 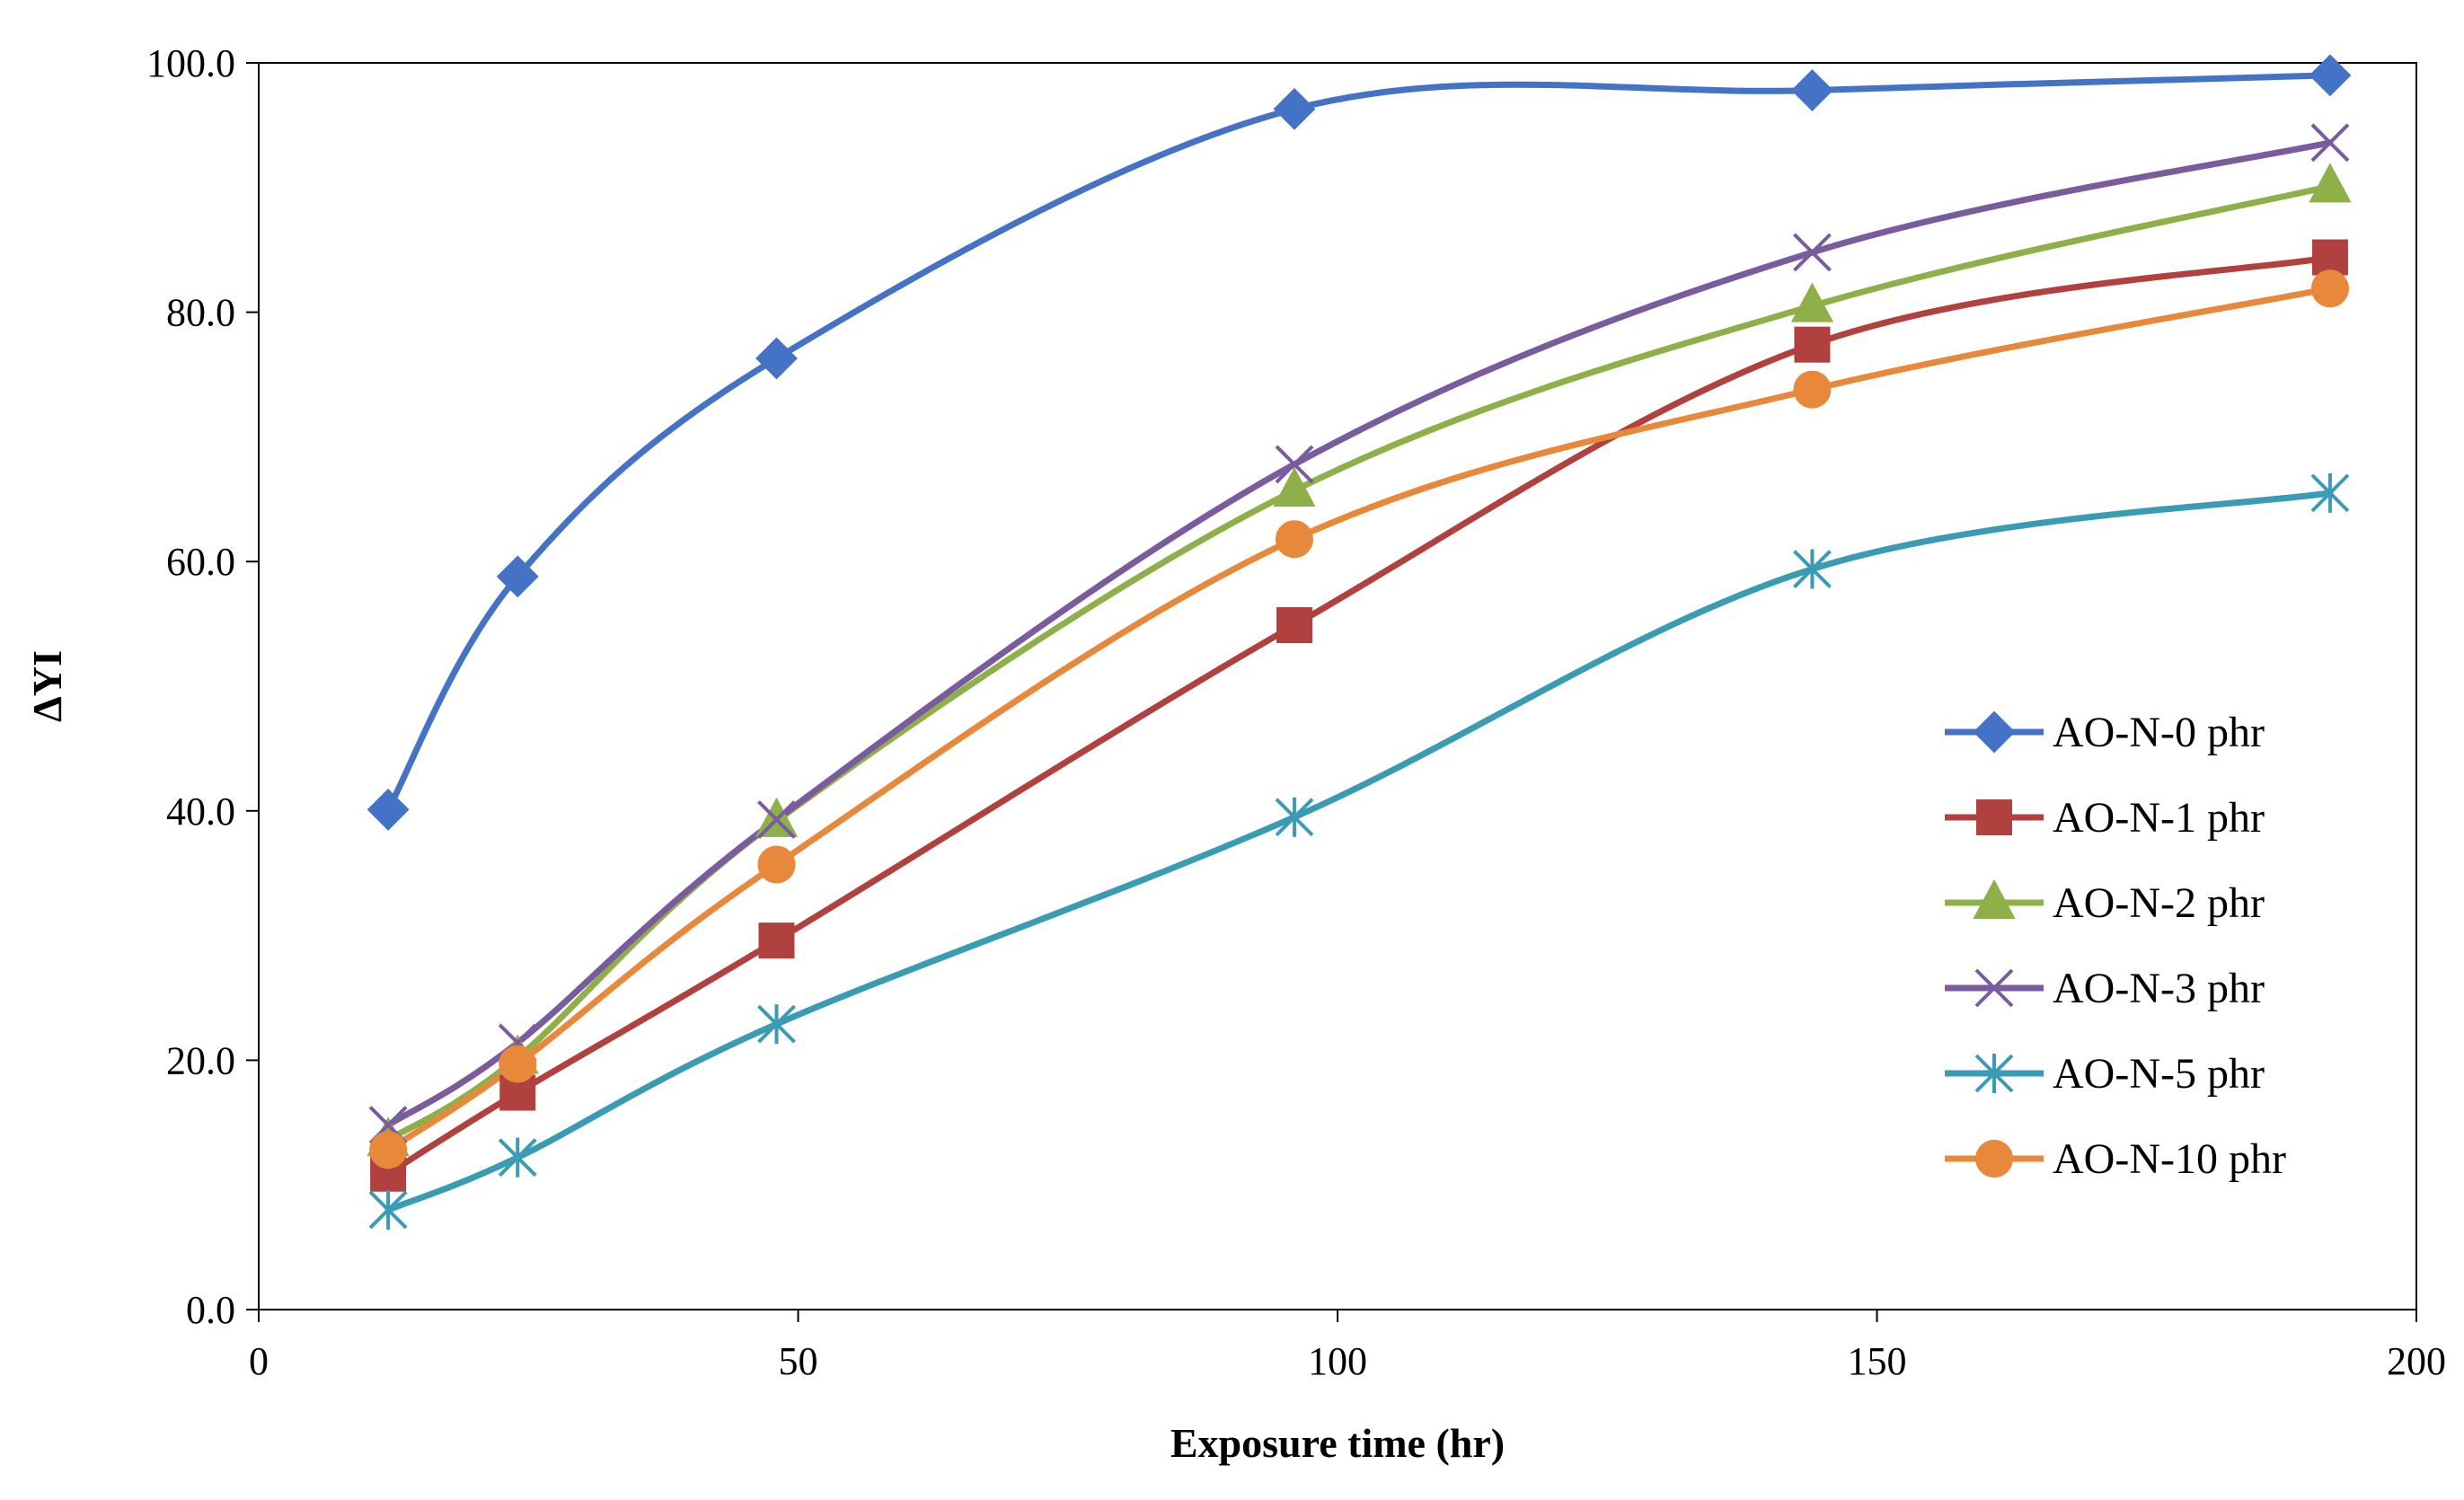 I want to click on y-axis-title: ΔYI, so click(x=47, y=686).